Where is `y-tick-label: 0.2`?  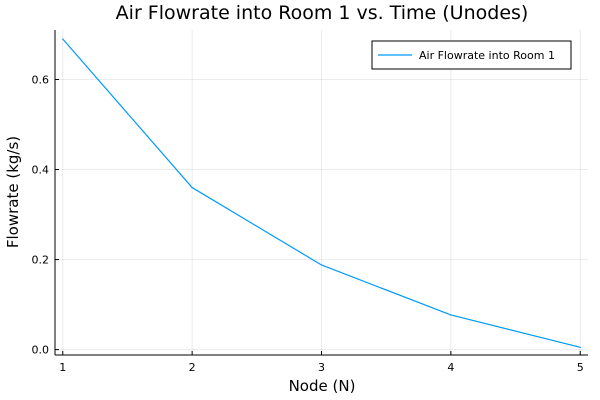 y-tick-label: 0.2 is located at coordinates (41, 260).